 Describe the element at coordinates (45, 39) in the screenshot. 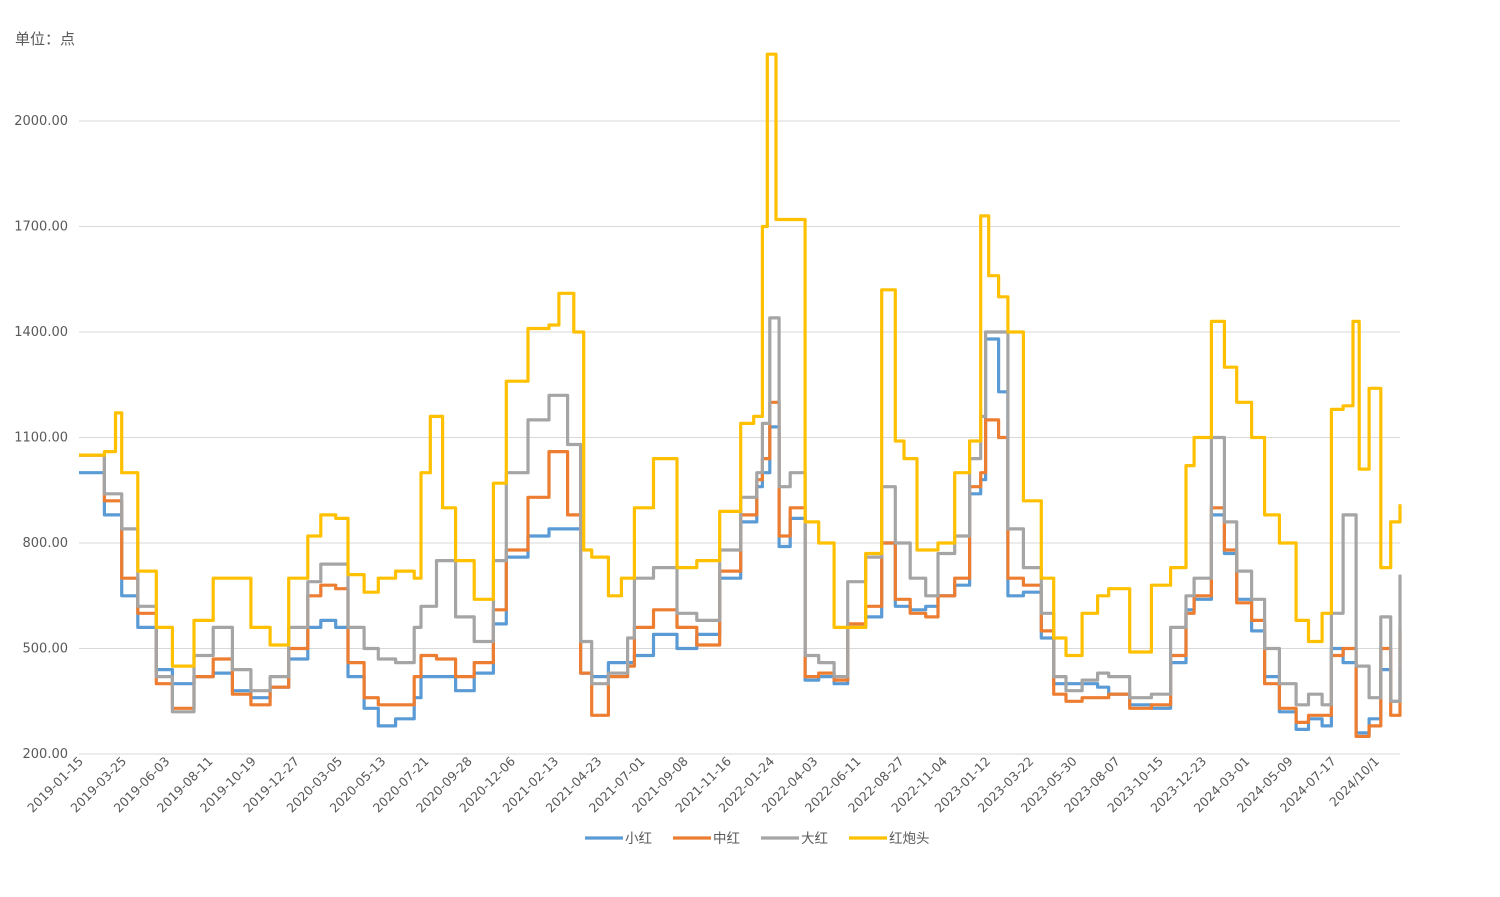

I see `unit-label: 单位：点` at that location.